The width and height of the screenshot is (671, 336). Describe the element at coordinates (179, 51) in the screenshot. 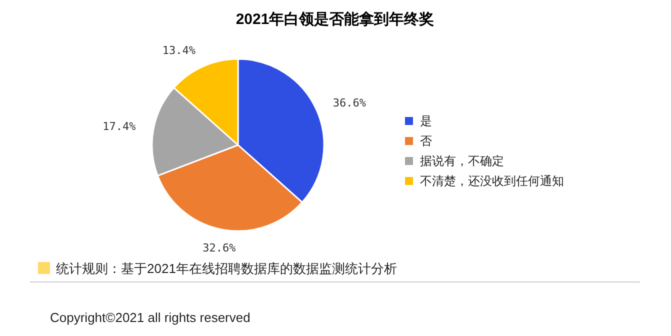

I see `data-label: 13.4%` at that location.